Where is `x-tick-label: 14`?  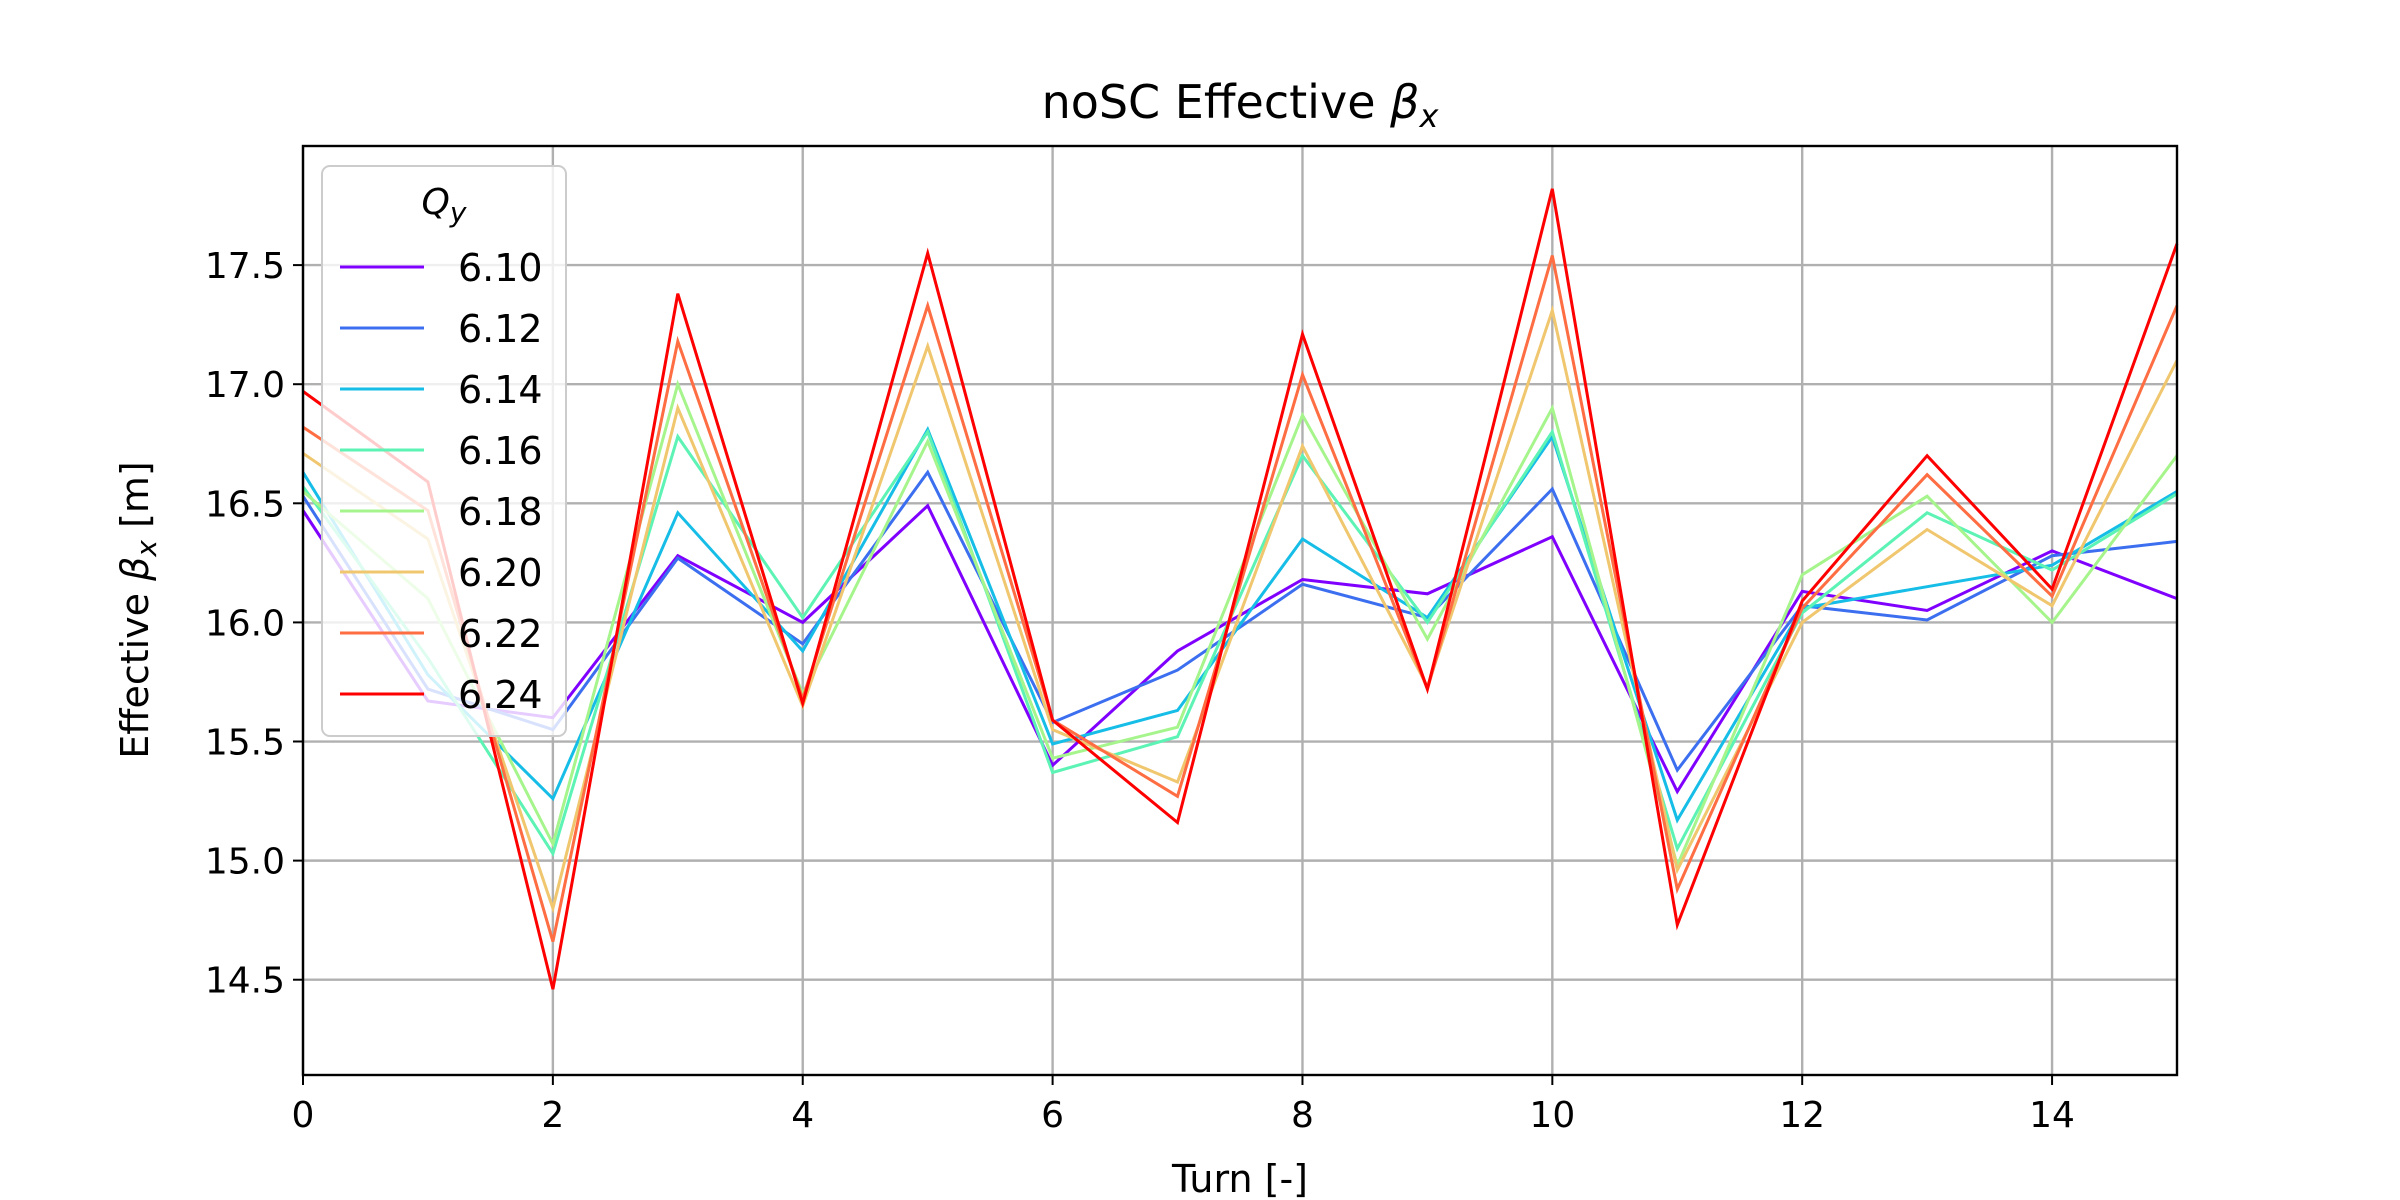
x-tick-label: 14 is located at coordinates (2052, 1115).